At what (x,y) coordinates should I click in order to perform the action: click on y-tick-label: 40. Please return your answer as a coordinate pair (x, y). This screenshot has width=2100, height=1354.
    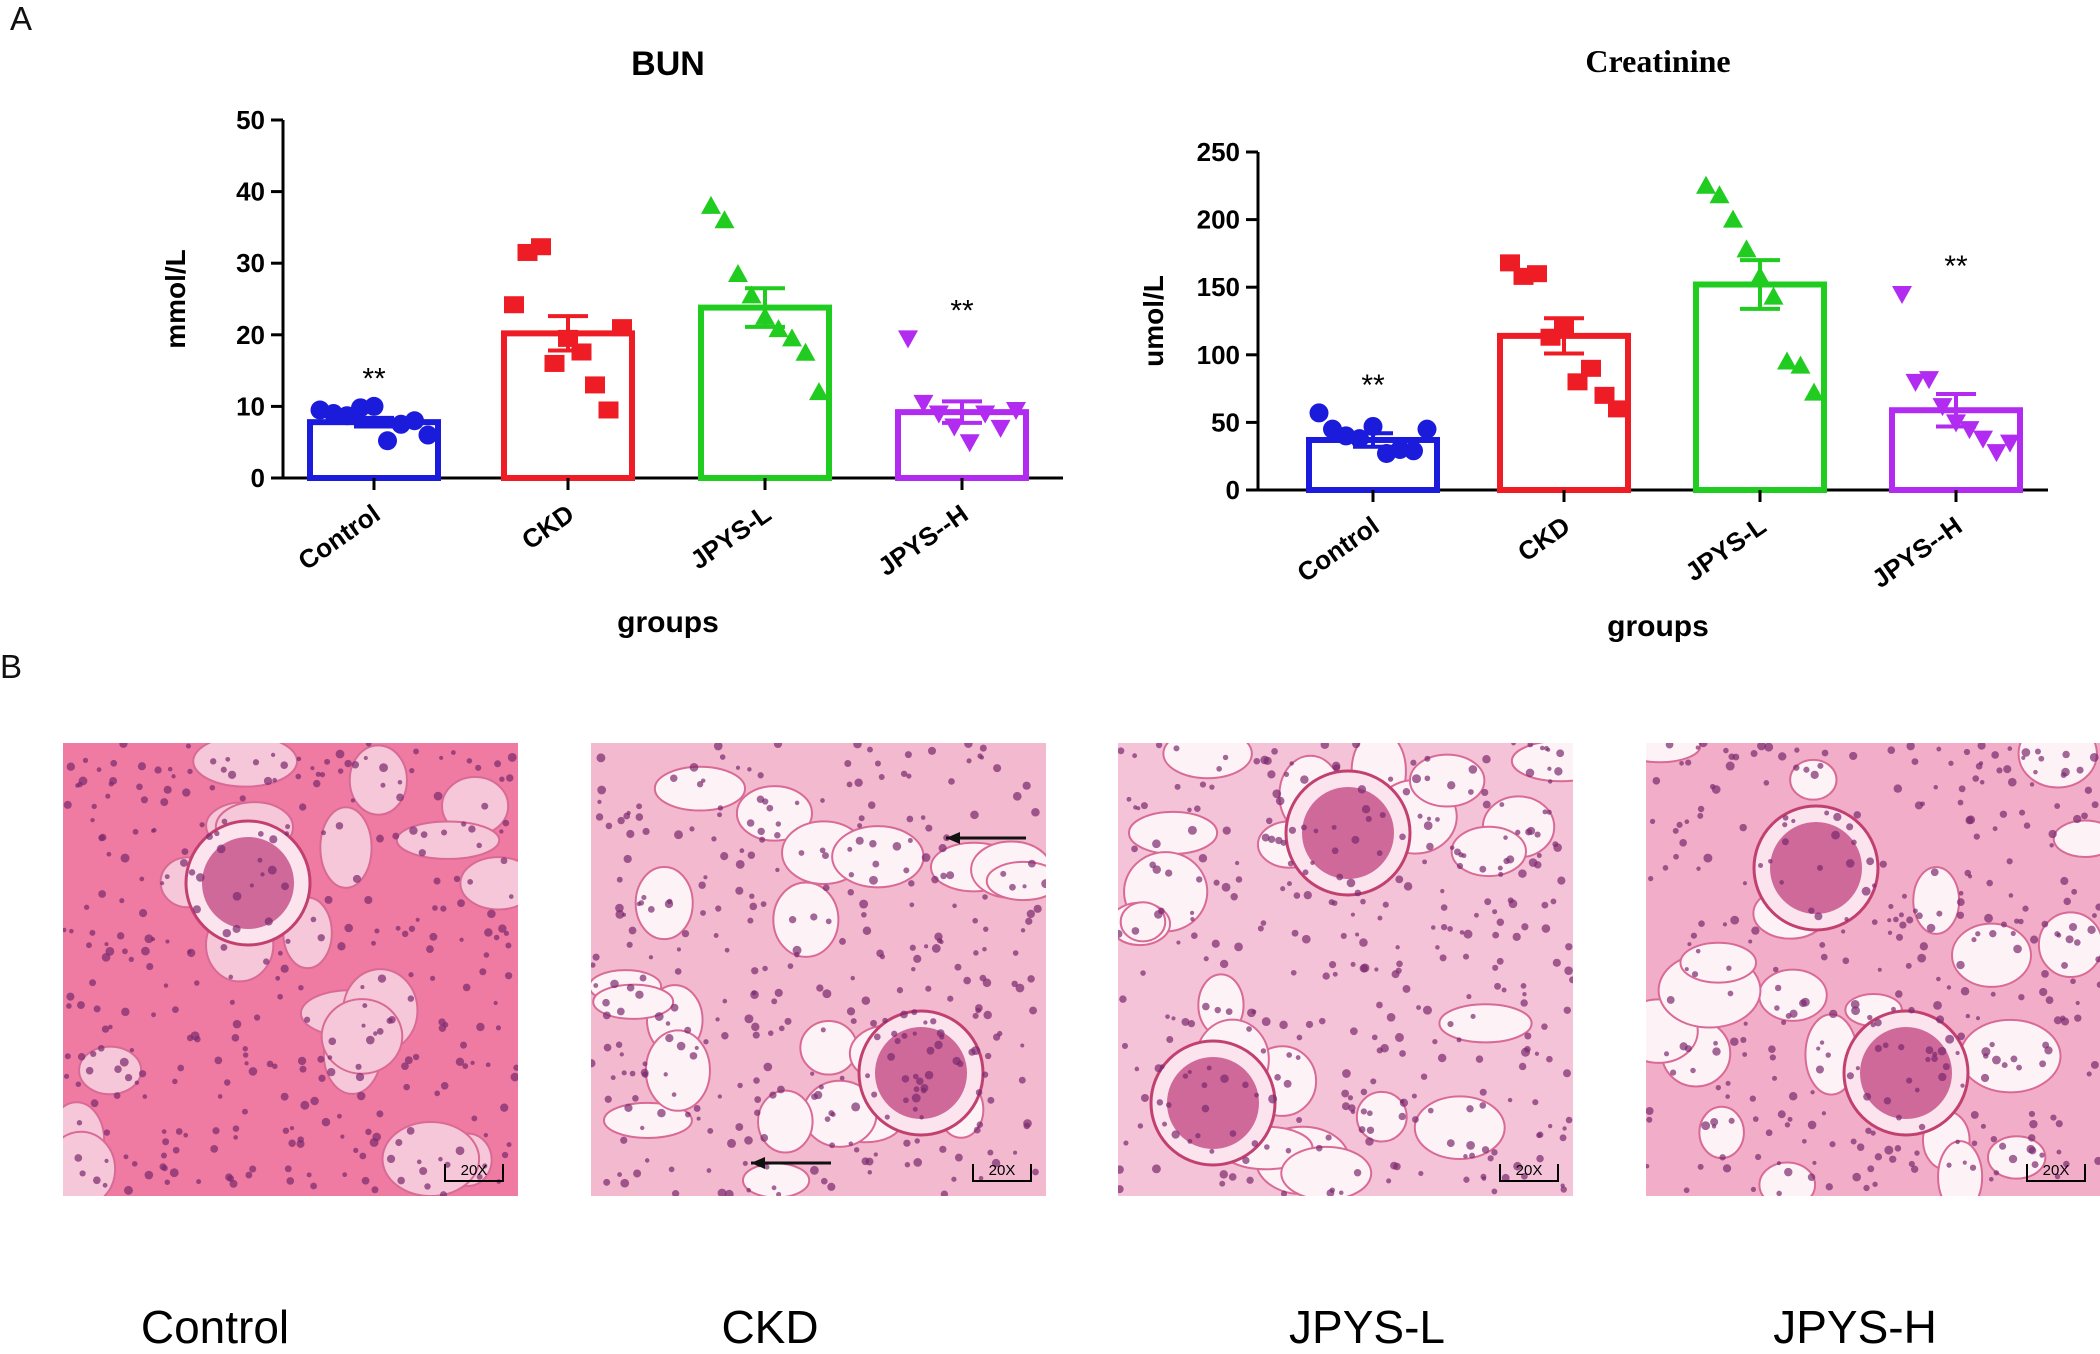
    Looking at the image, I should click on (250, 192).